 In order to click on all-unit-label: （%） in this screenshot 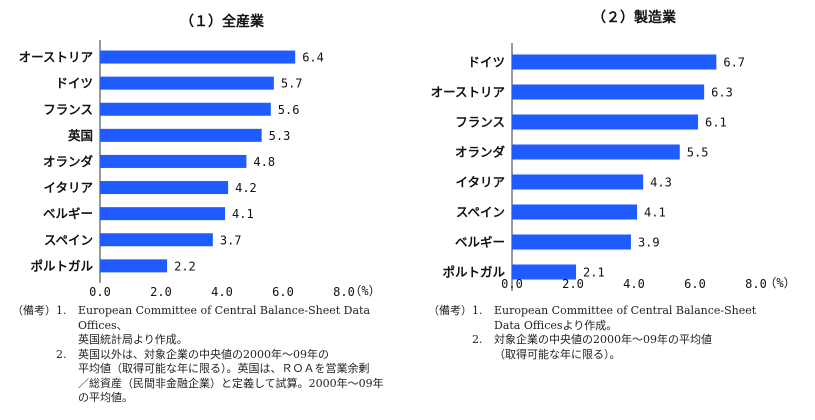, I will do `click(364, 291)`.